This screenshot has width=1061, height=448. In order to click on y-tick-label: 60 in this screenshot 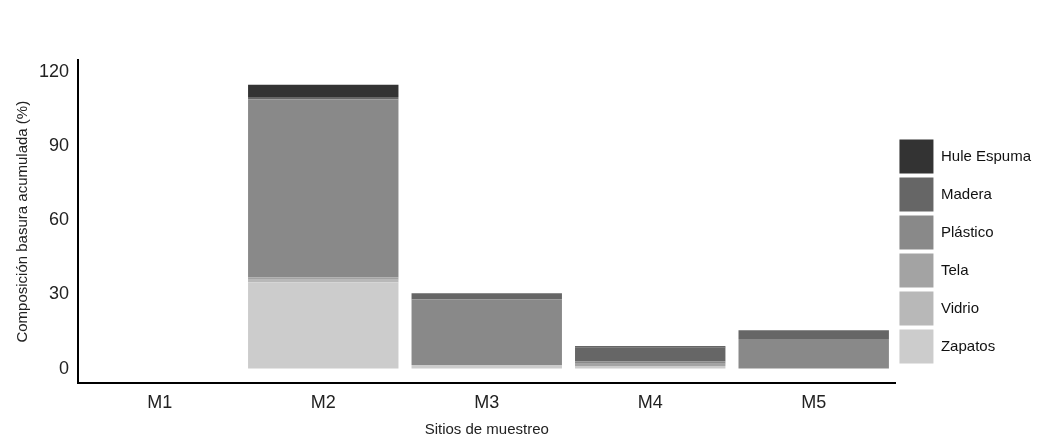, I will do `click(59, 219)`.